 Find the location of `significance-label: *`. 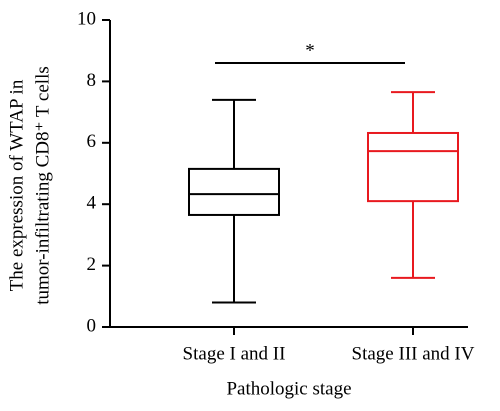

significance-label: * is located at coordinates (310, 50).